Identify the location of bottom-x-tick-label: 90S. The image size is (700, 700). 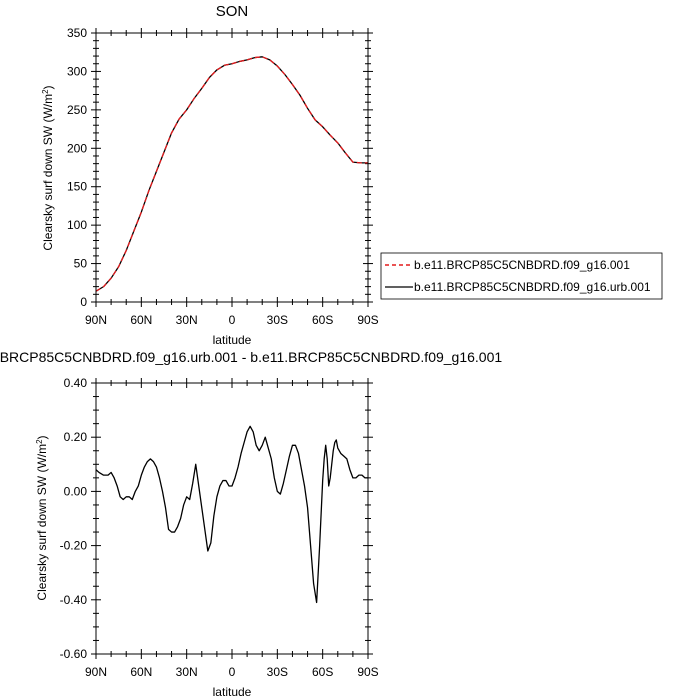
(367, 672).